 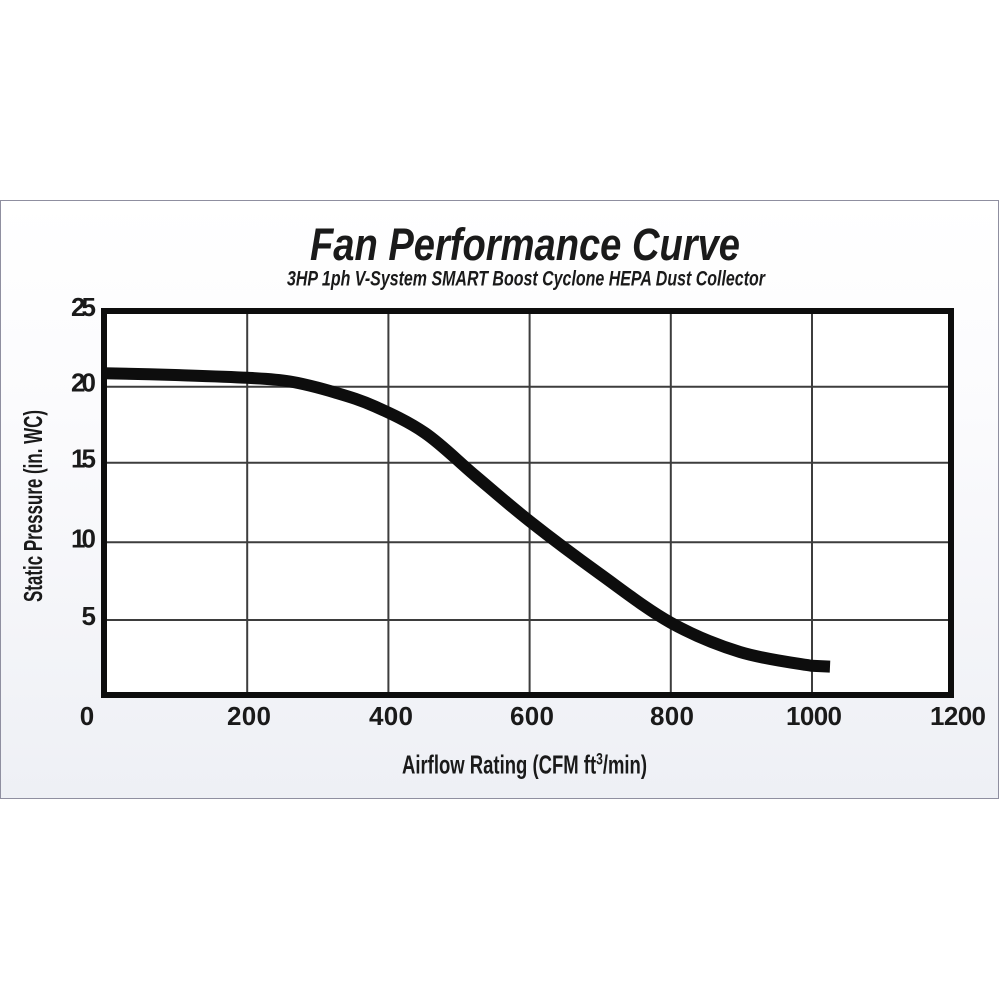 I want to click on svg-text: 600, so click(x=532, y=716).